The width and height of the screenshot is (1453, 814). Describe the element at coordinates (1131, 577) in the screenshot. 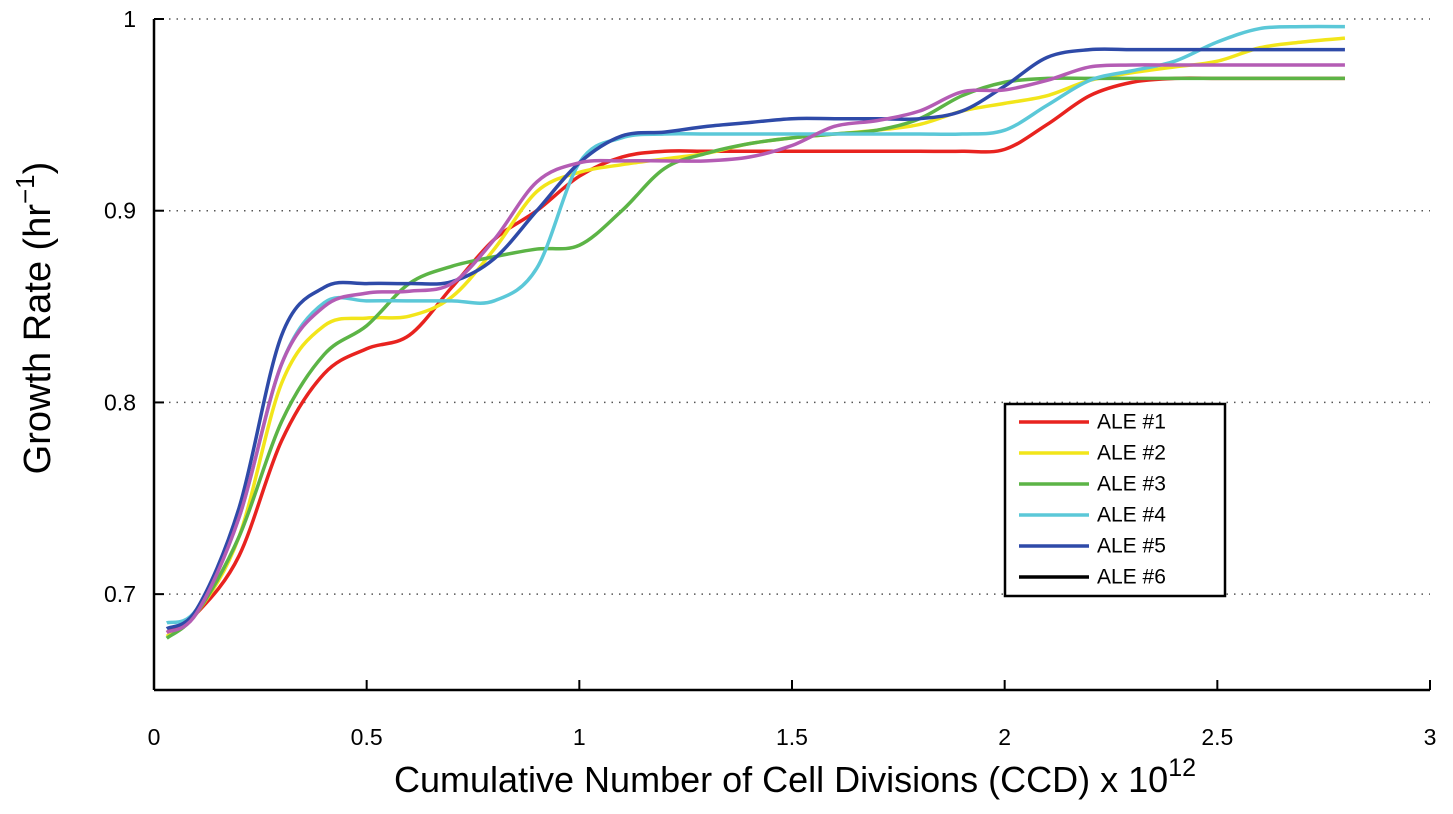

I see `legend-label: ALE #6` at that location.